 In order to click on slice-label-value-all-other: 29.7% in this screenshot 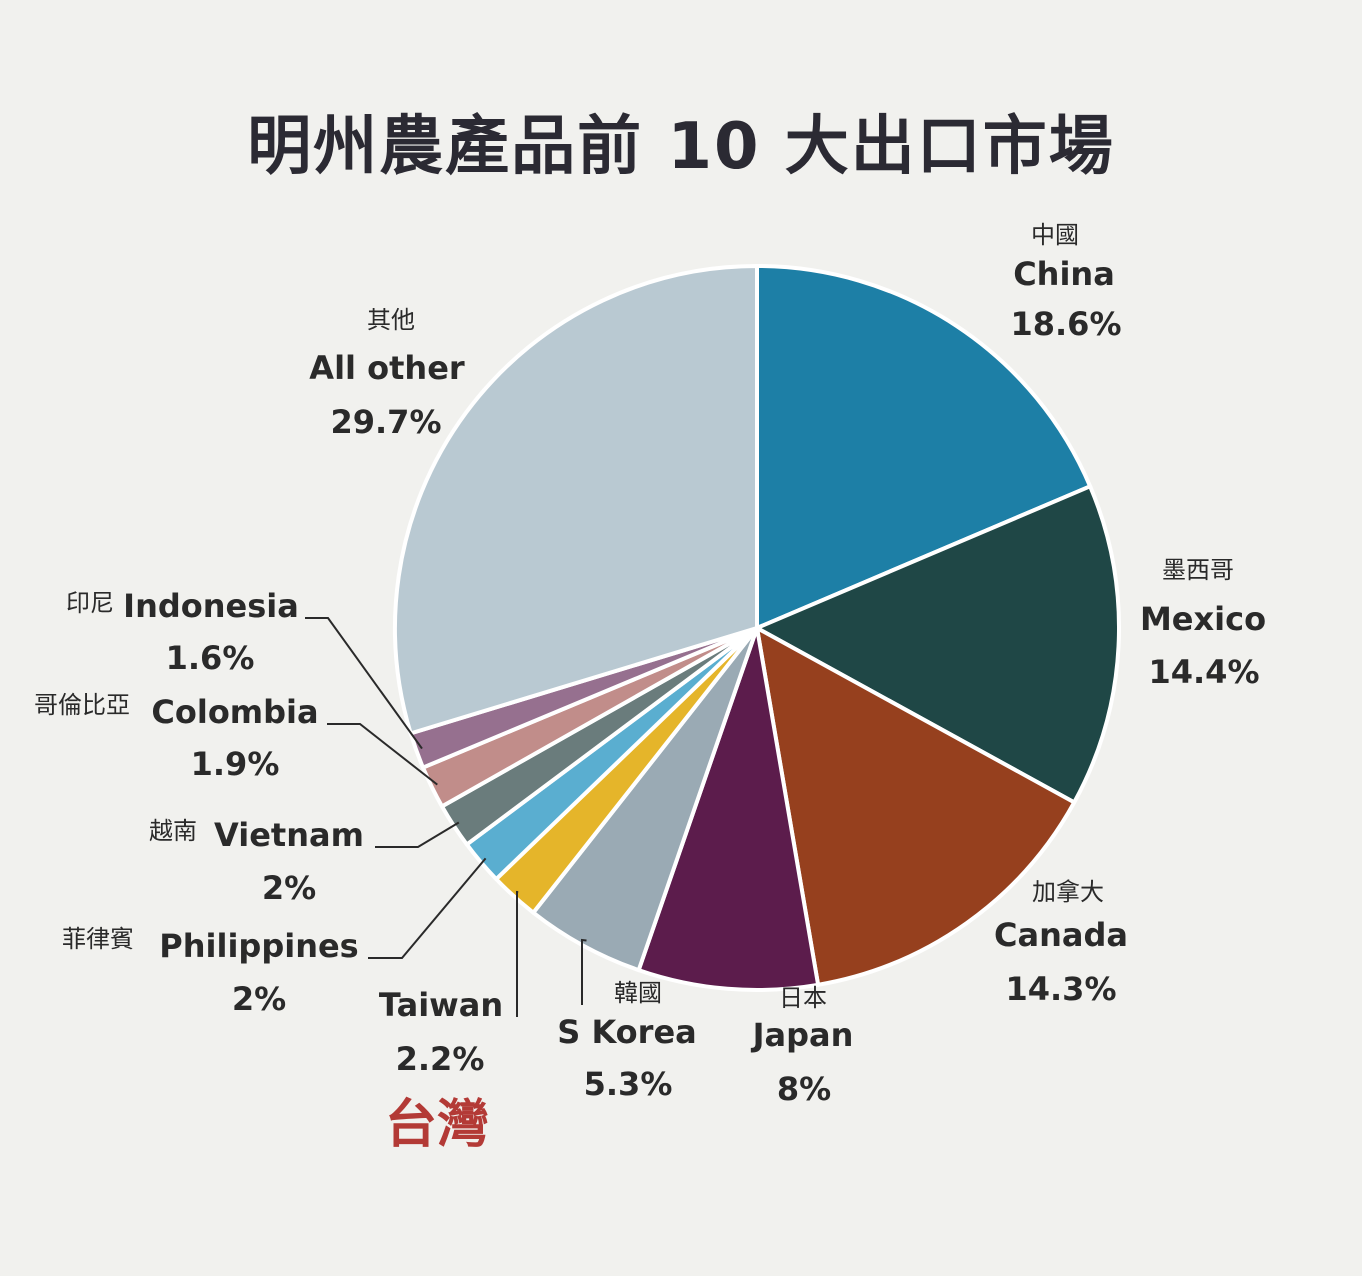, I will do `click(385, 422)`.